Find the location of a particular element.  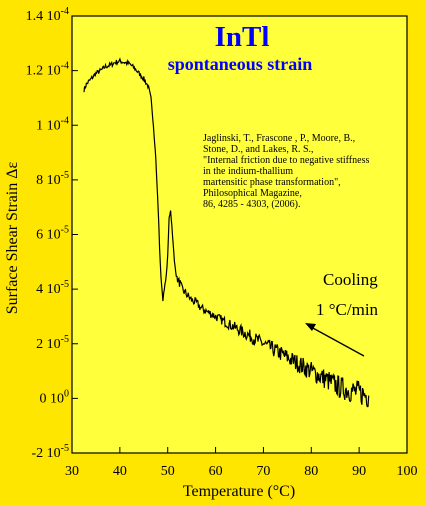

x-tick-label: 100 is located at coordinates (407, 471).